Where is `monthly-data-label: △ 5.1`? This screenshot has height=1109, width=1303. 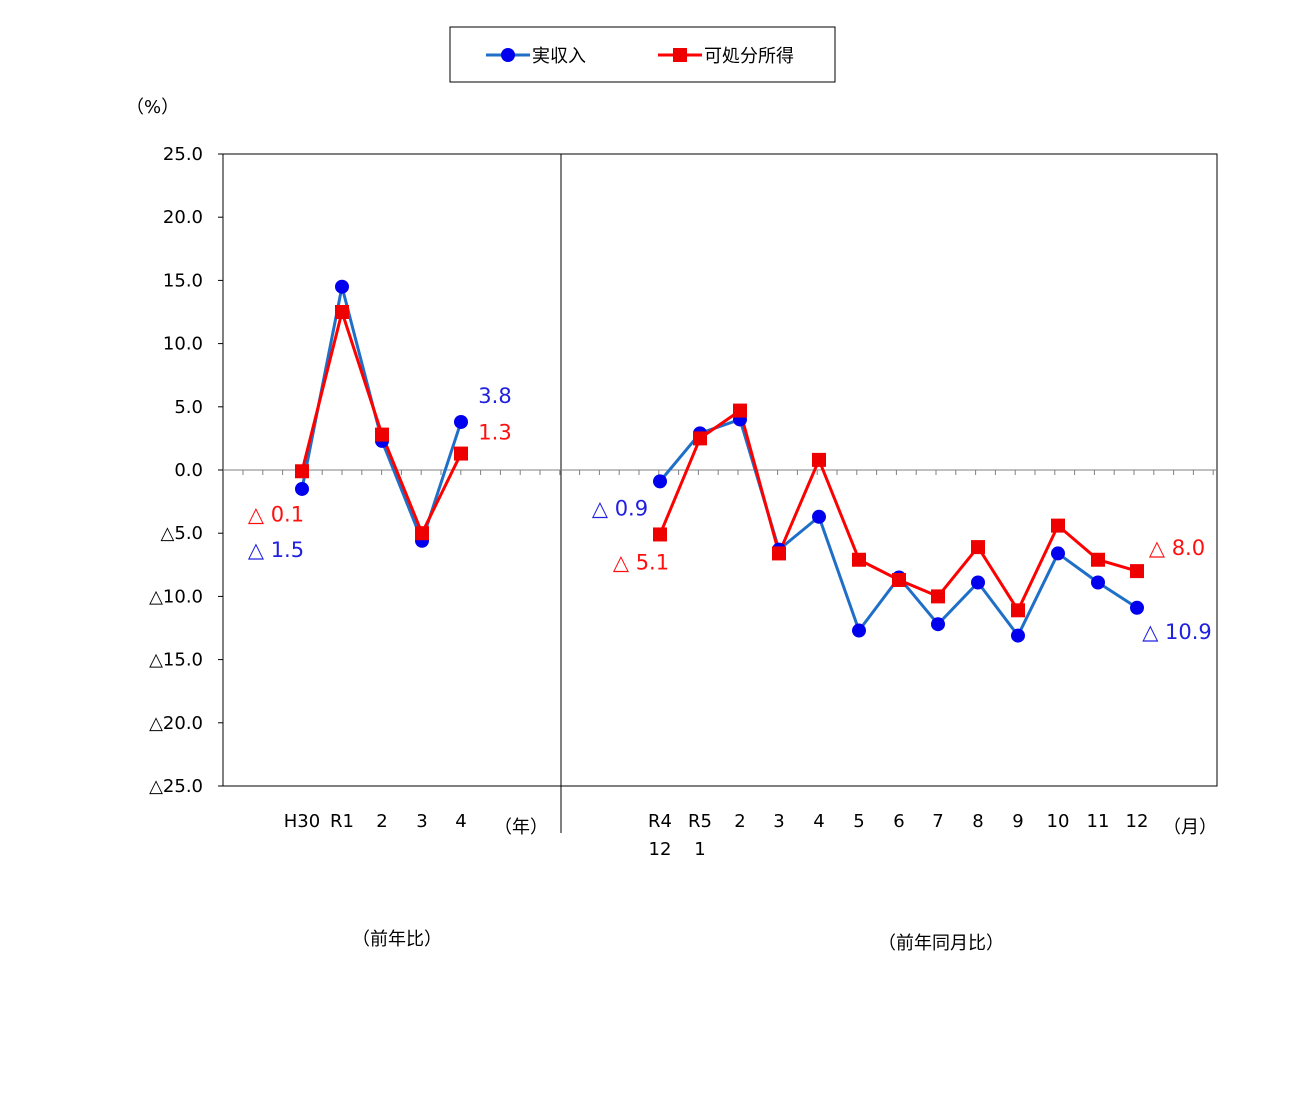 monthly-data-label: △ 5.1 is located at coordinates (641, 562).